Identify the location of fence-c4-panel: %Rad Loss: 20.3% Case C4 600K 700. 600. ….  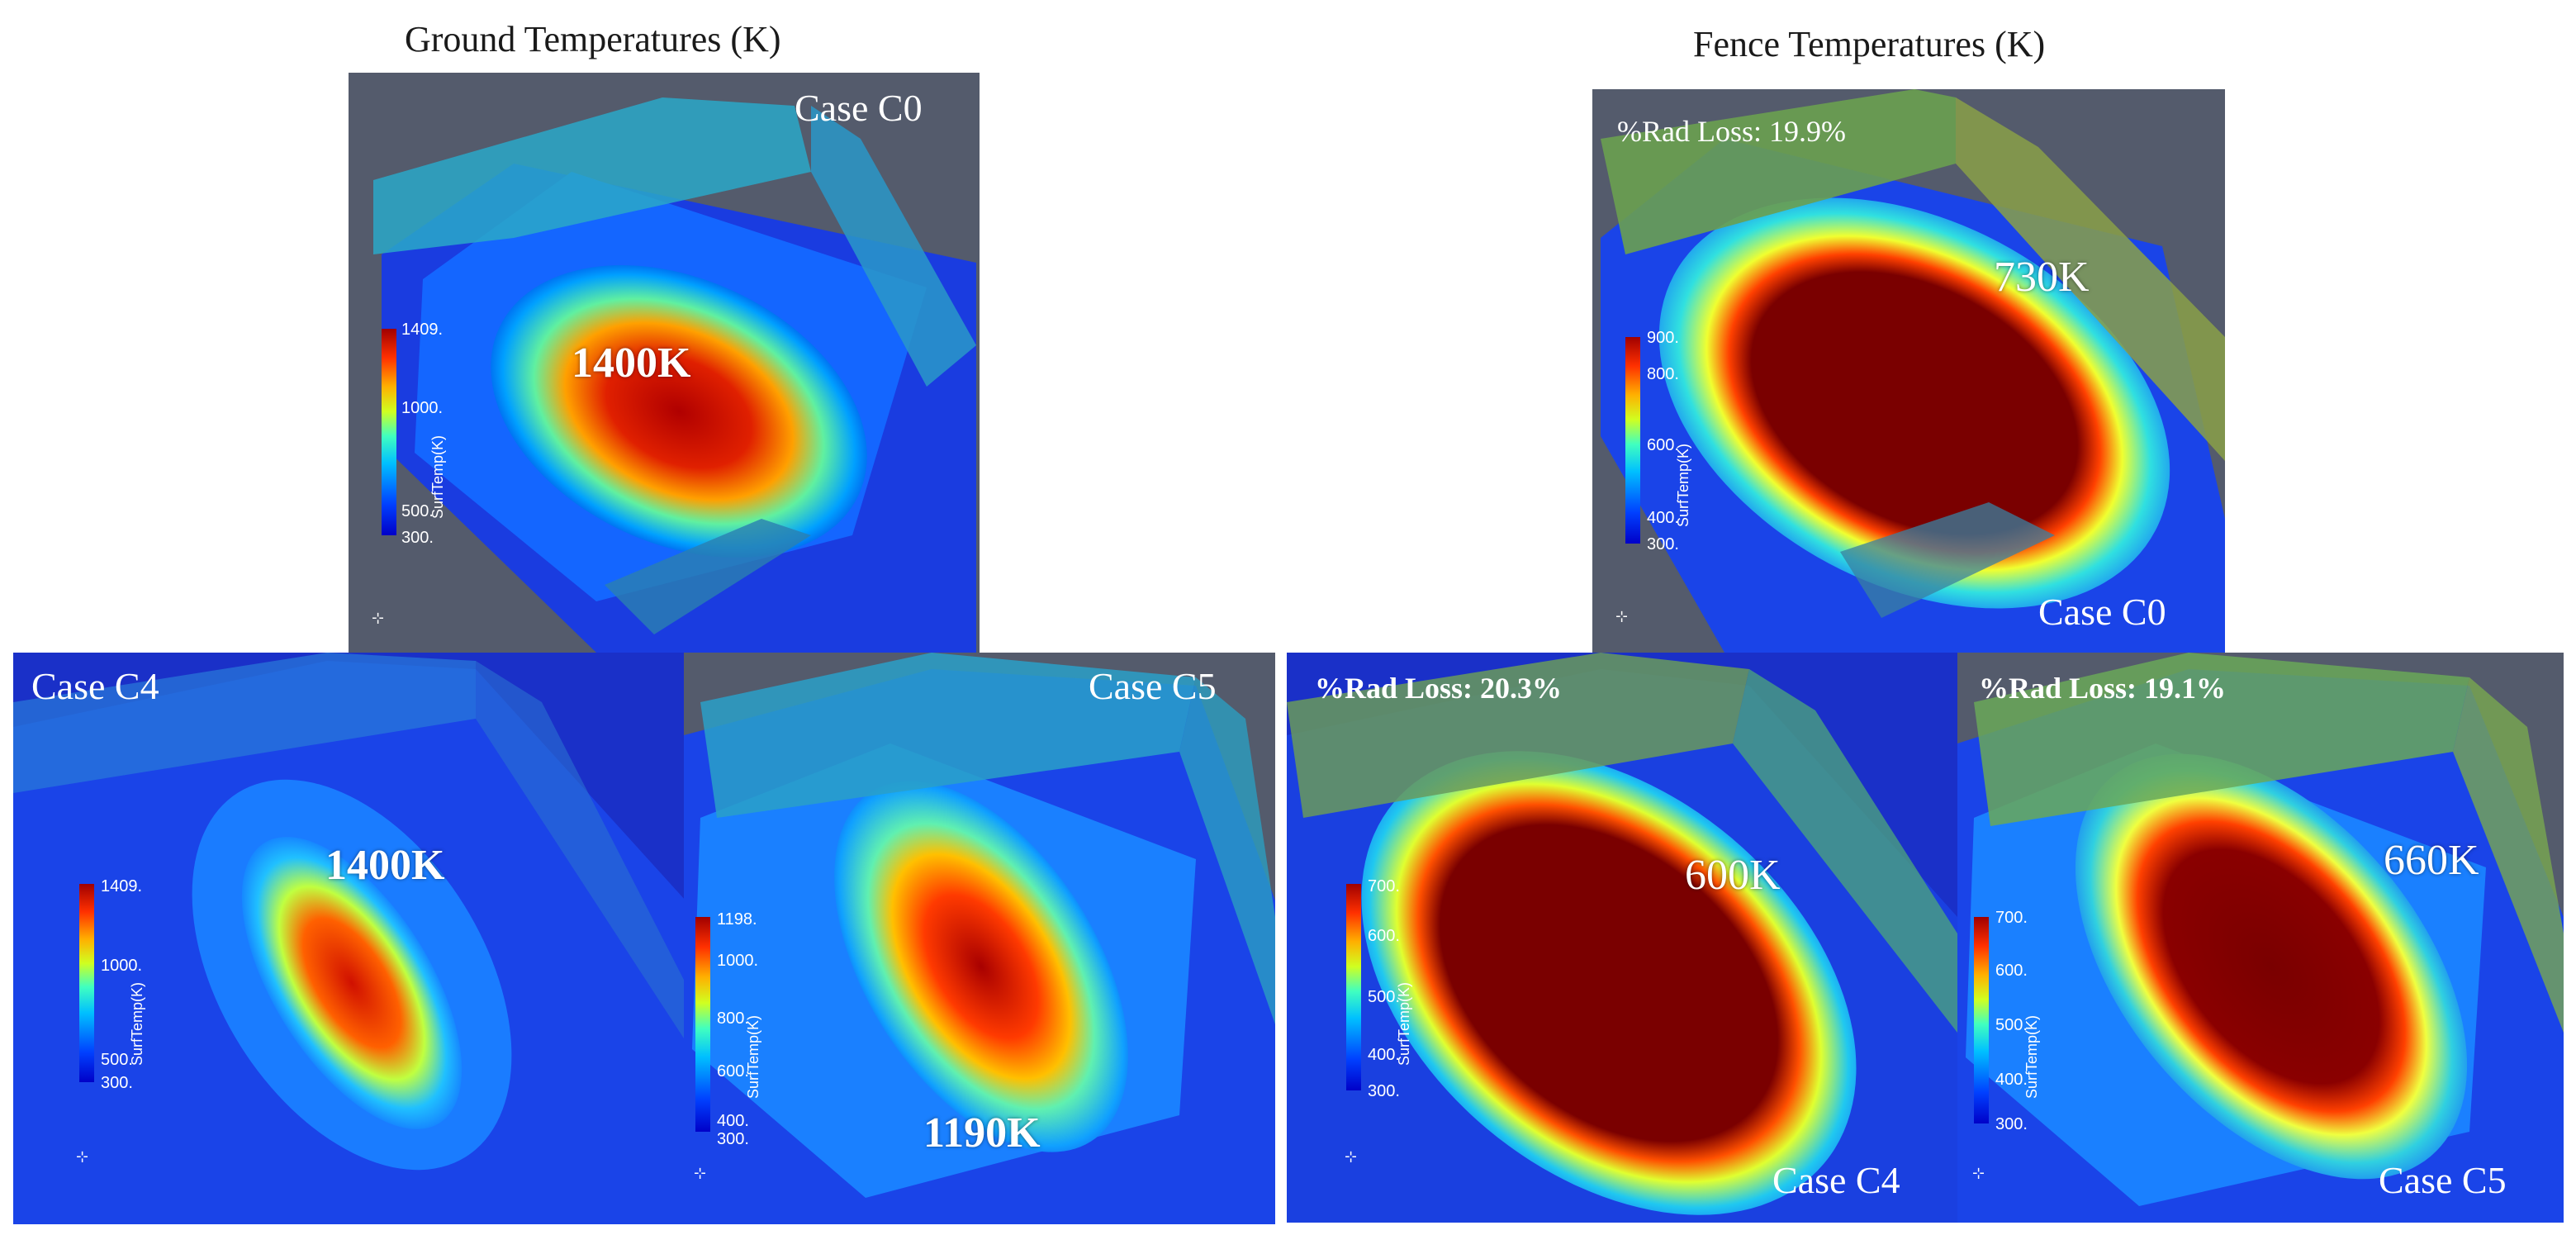
(1622, 938).